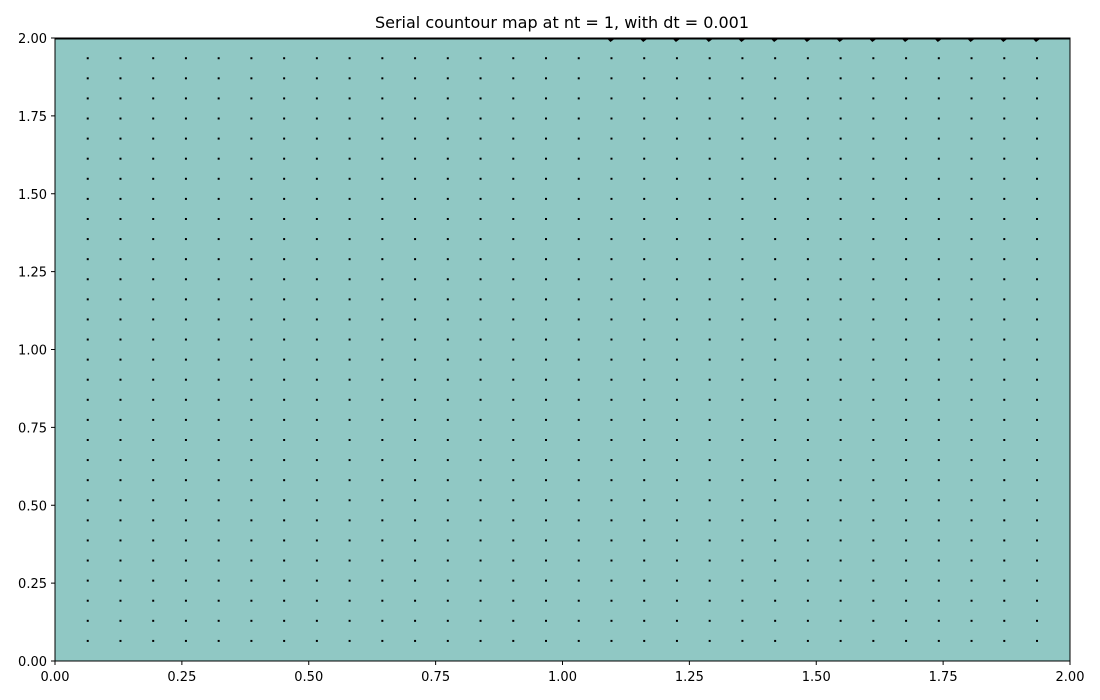  What do you see at coordinates (181, 677) in the screenshot?
I see `x-tick-label: 0.25` at bounding box center [181, 677].